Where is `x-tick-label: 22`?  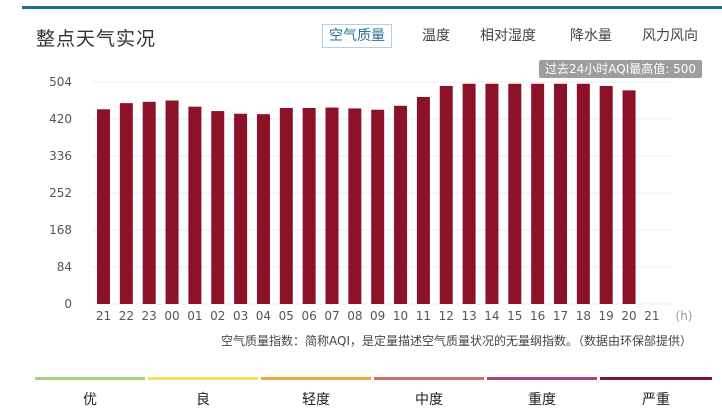
x-tick-label: 22 is located at coordinates (126, 316).